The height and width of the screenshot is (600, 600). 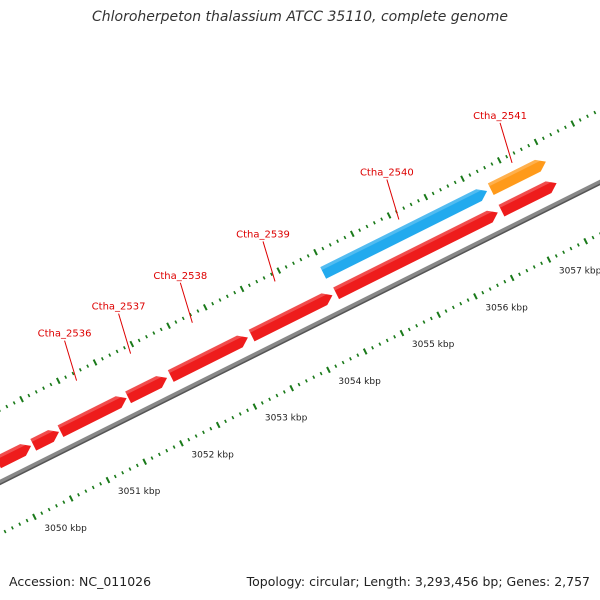 I want to click on kbp-label: 3052 kbp, so click(x=212, y=455).